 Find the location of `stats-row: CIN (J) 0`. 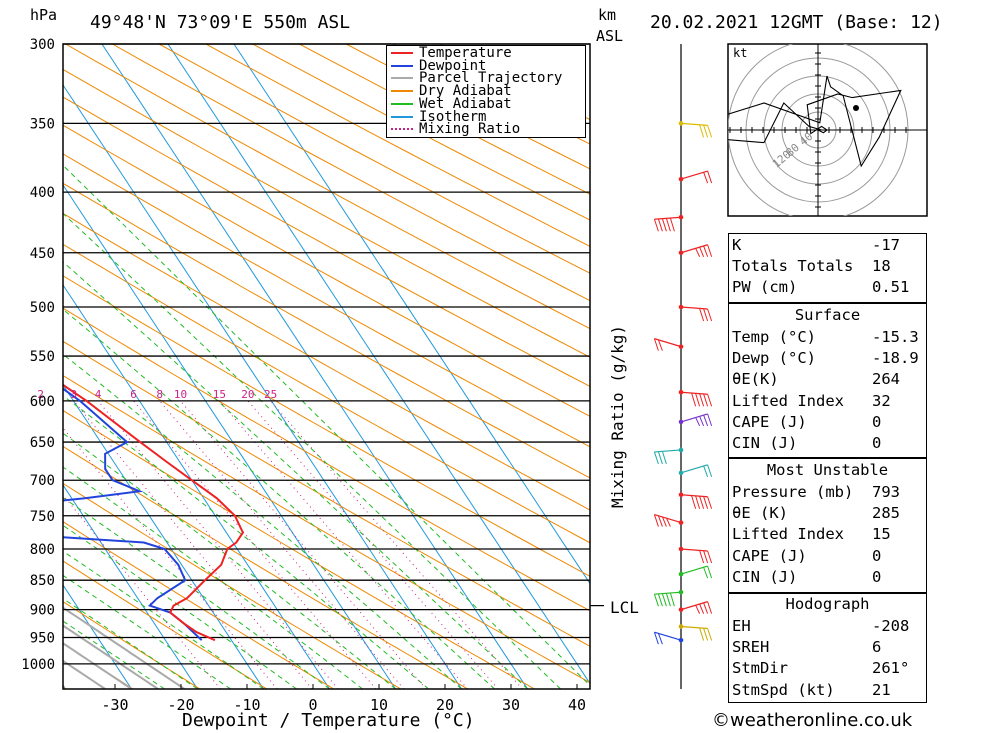

stats-row: CIN (J) 0 is located at coordinates (828, 577).